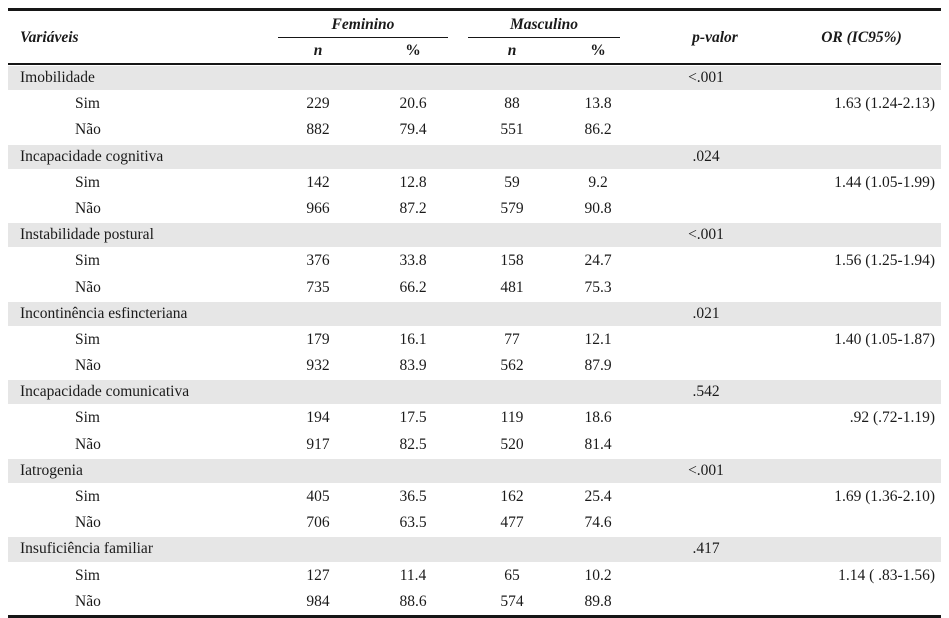  Describe the element at coordinates (598, 339) in the screenshot. I see `masculino-pct: 12.1` at that location.